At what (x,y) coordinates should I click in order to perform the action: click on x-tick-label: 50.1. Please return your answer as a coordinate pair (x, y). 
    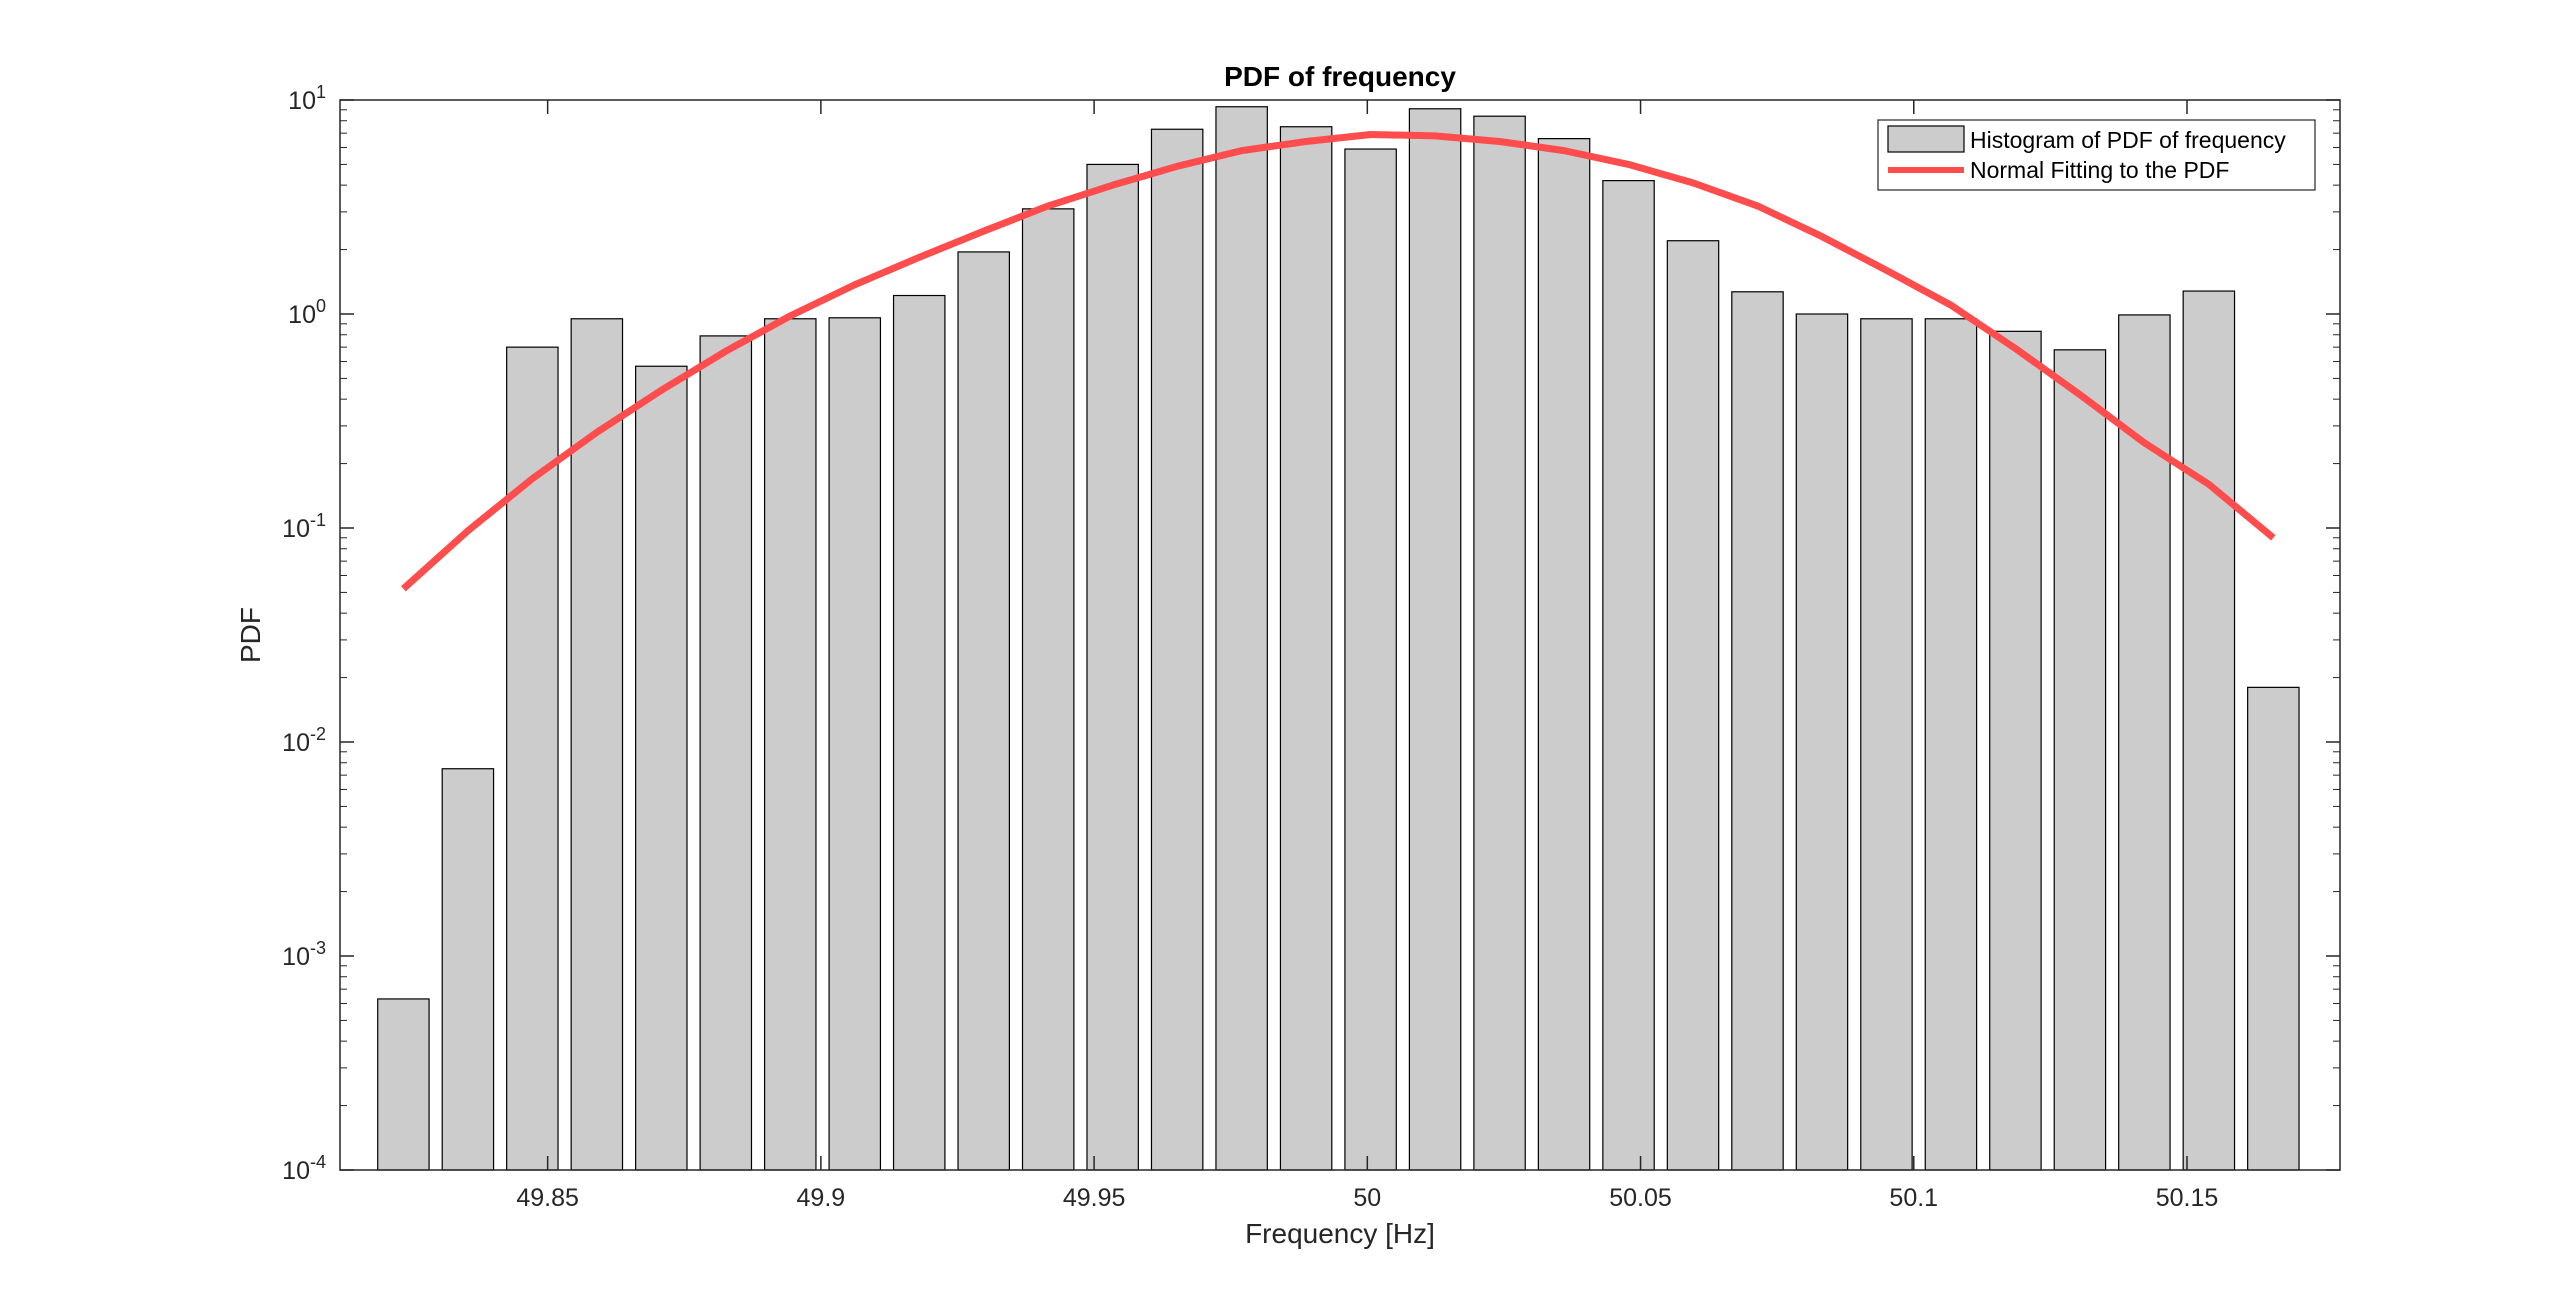
    Looking at the image, I should click on (1913, 1198).